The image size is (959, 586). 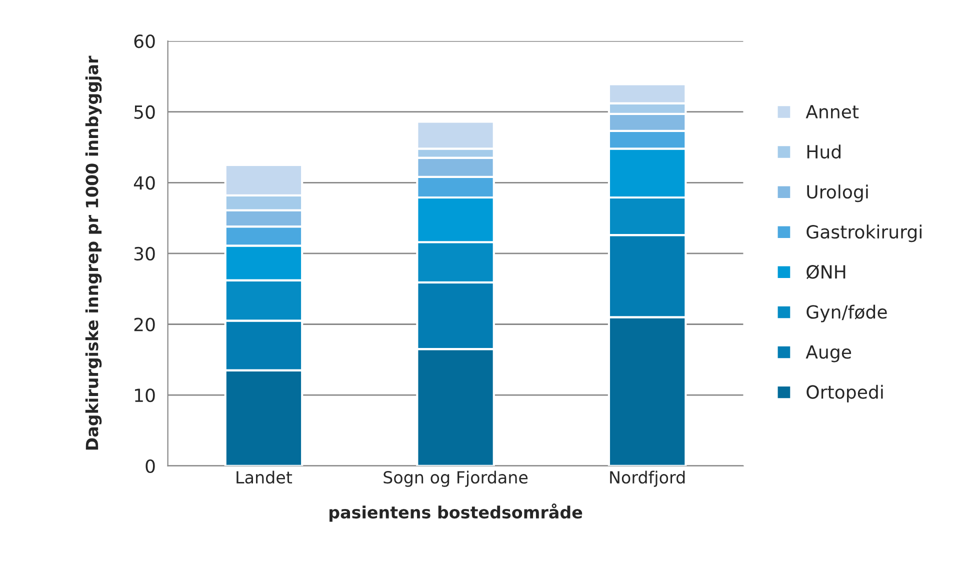 I want to click on legend-label: Annet, so click(x=832, y=112).